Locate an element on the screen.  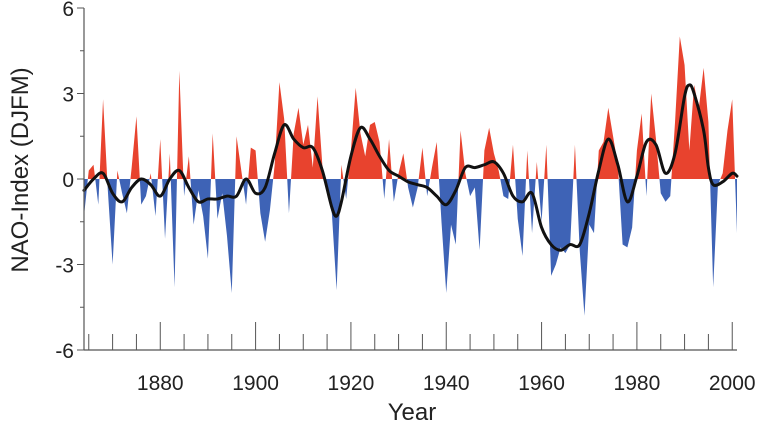
x-tick-label-1960: 1960 is located at coordinates (541, 383).